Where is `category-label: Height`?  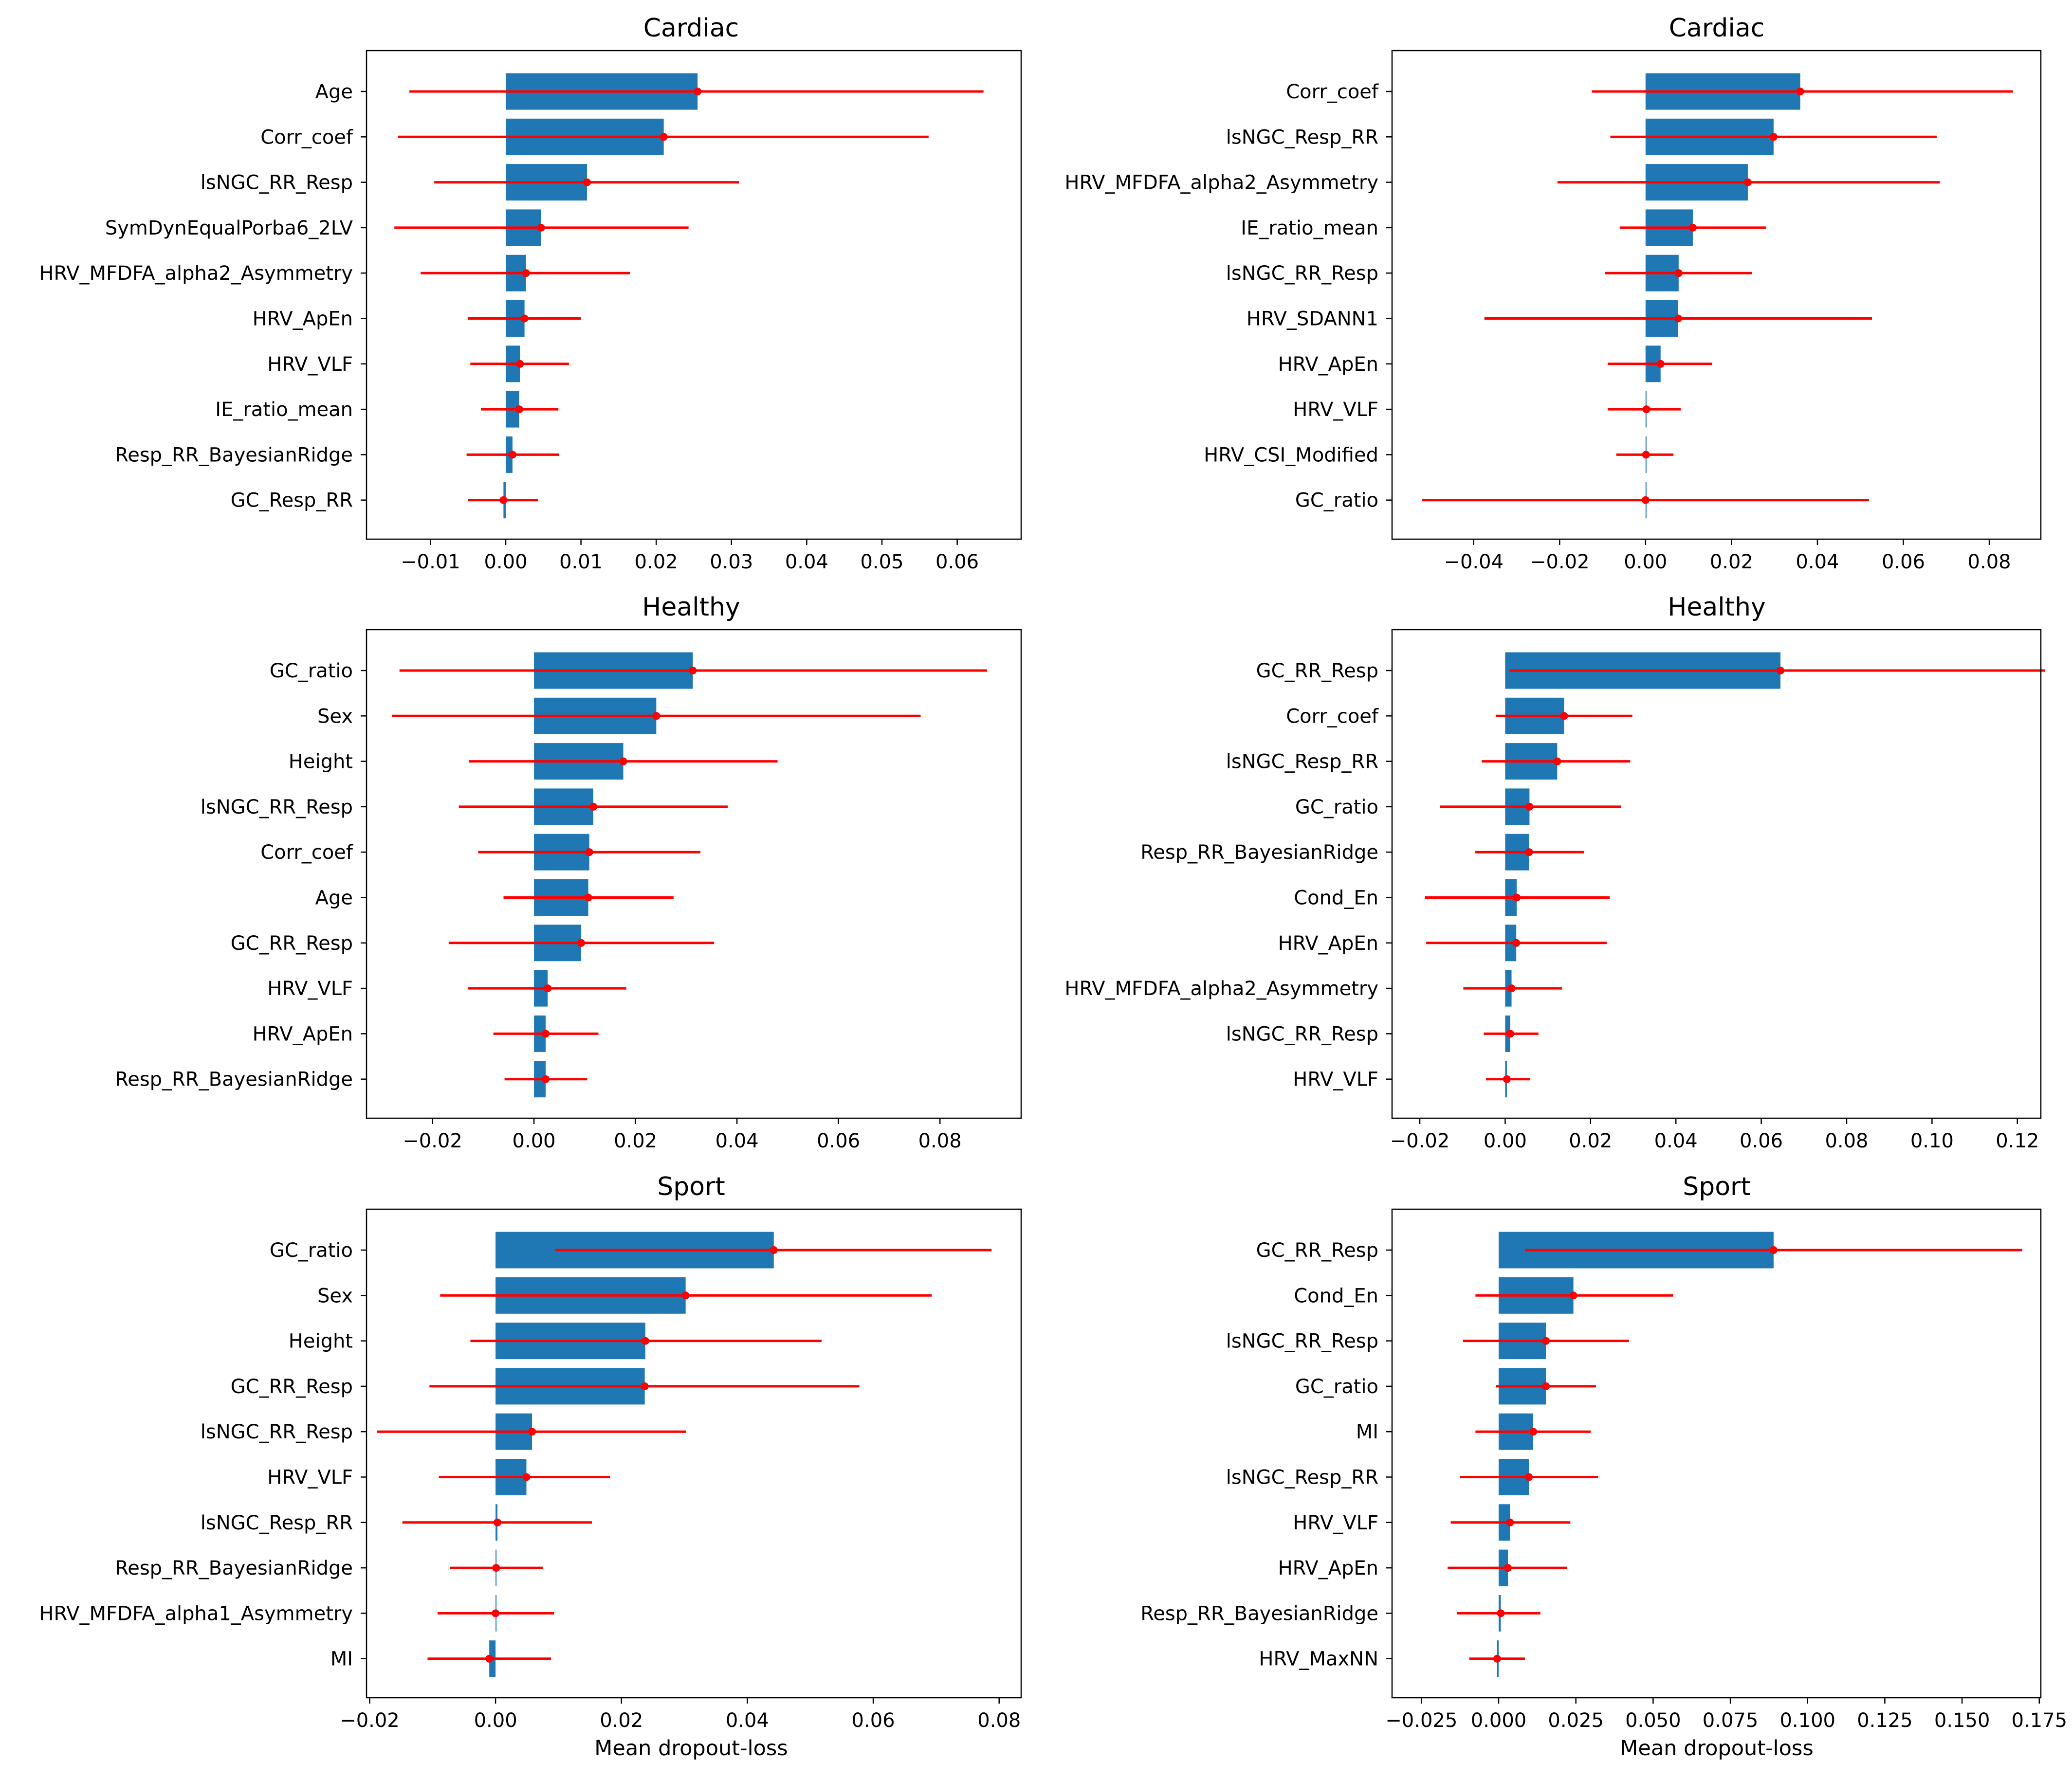 category-label: Height is located at coordinates (321, 1341).